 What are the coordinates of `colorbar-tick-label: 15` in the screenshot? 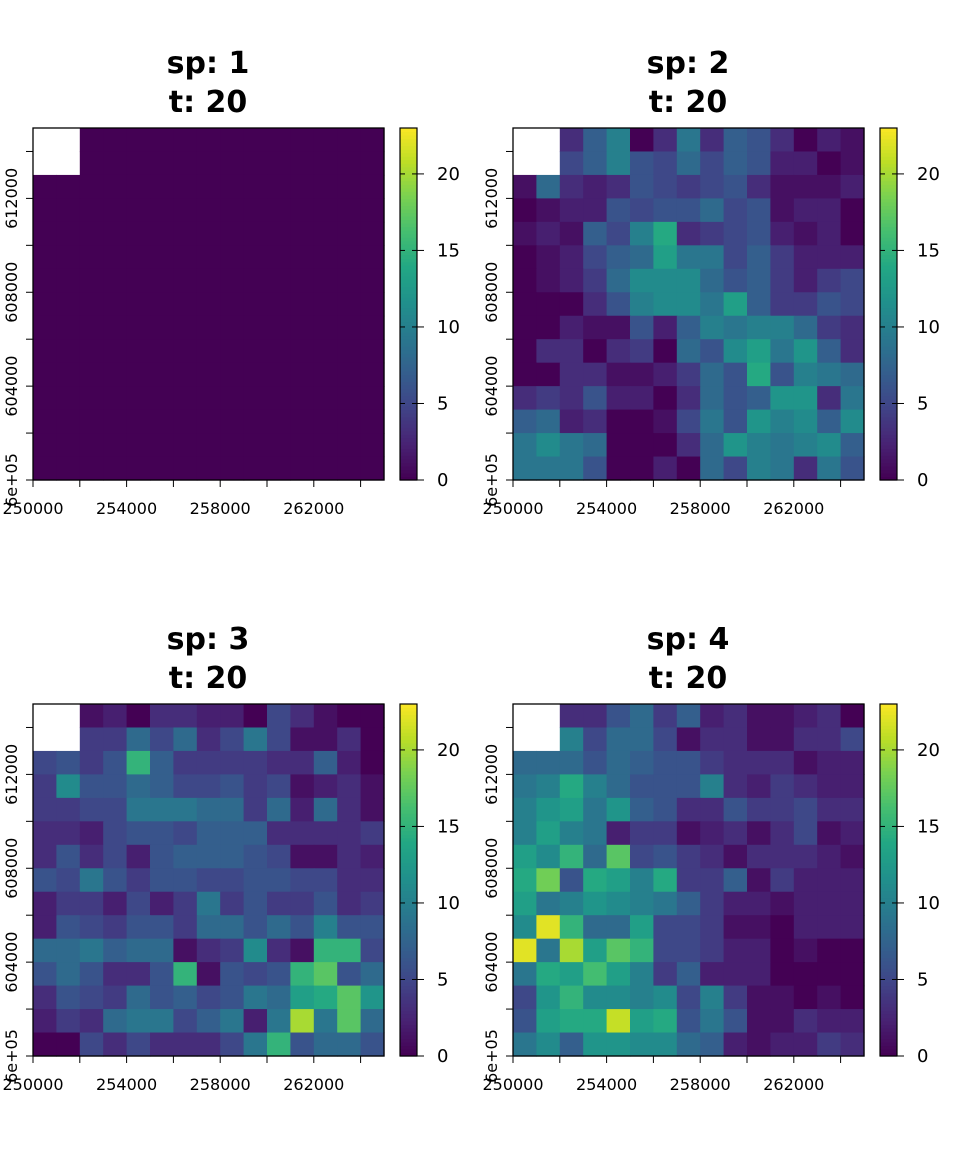 It's located at (448, 826).